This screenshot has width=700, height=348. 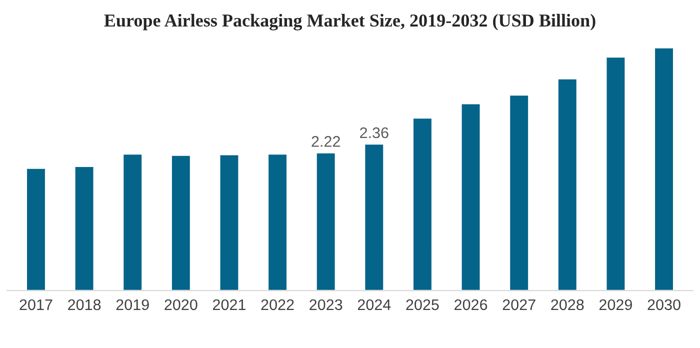 I want to click on x-tick-label: 2020, so click(x=181, y=304).